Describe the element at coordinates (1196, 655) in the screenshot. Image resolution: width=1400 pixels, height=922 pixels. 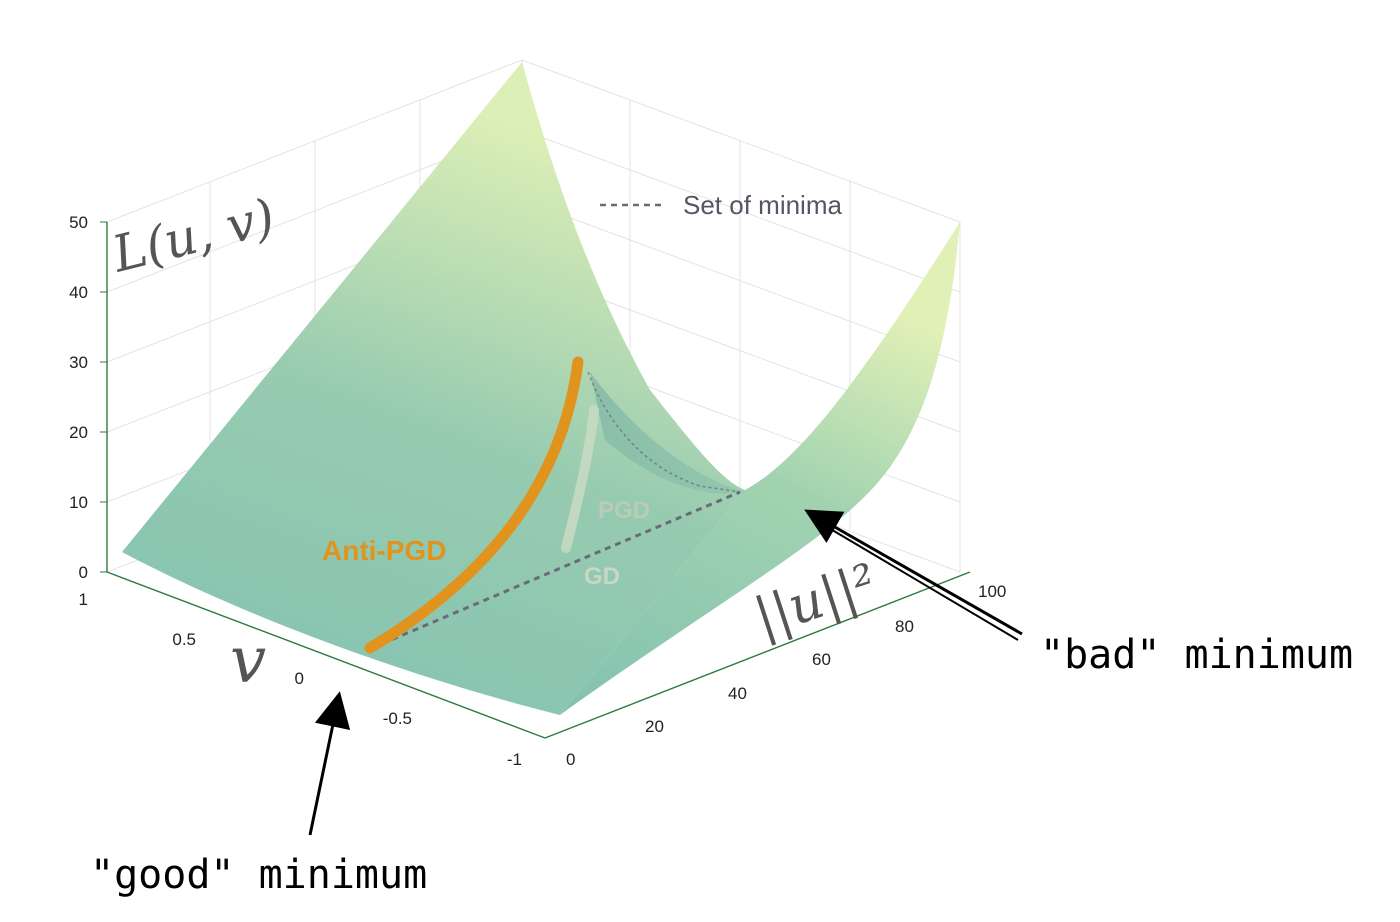
I see `bad-minimum-label: "bad" minimum` at that location.